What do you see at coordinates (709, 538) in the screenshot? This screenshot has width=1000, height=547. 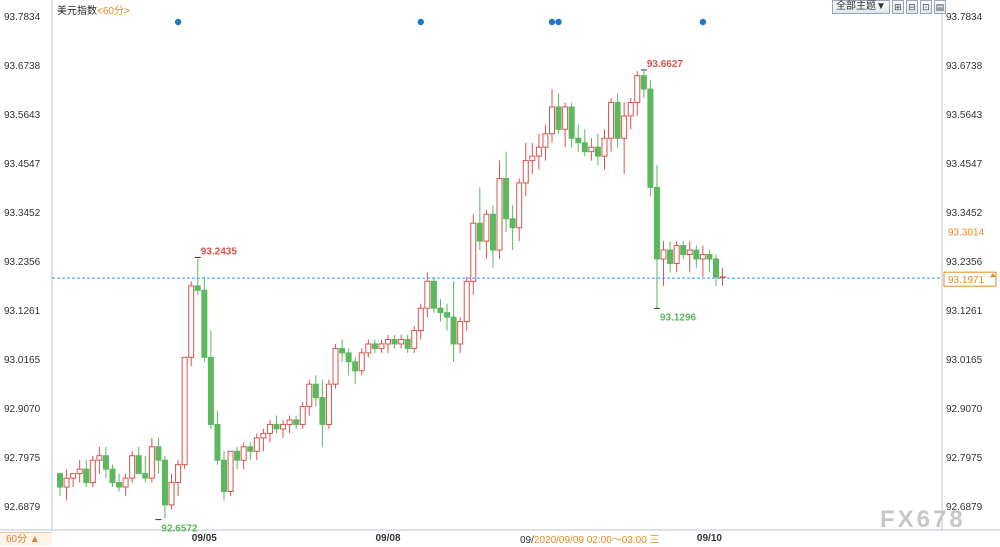 I see `x-tick-label: 09/10` at bounding box center [709, 538].